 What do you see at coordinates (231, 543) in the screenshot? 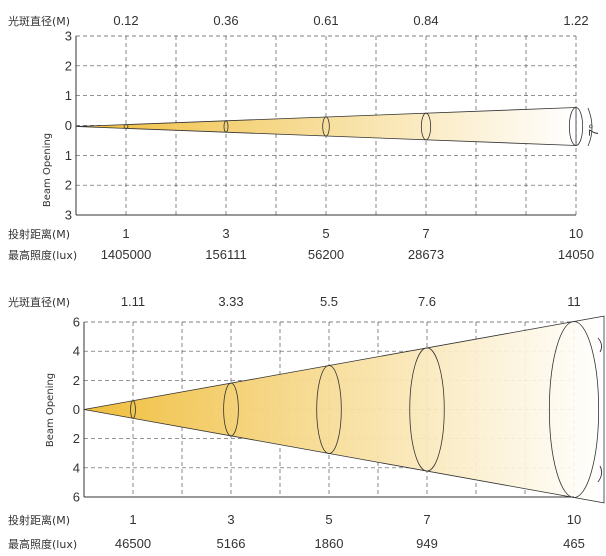
I see `illuminance-value: 5166` at bounding box center [231, 543].